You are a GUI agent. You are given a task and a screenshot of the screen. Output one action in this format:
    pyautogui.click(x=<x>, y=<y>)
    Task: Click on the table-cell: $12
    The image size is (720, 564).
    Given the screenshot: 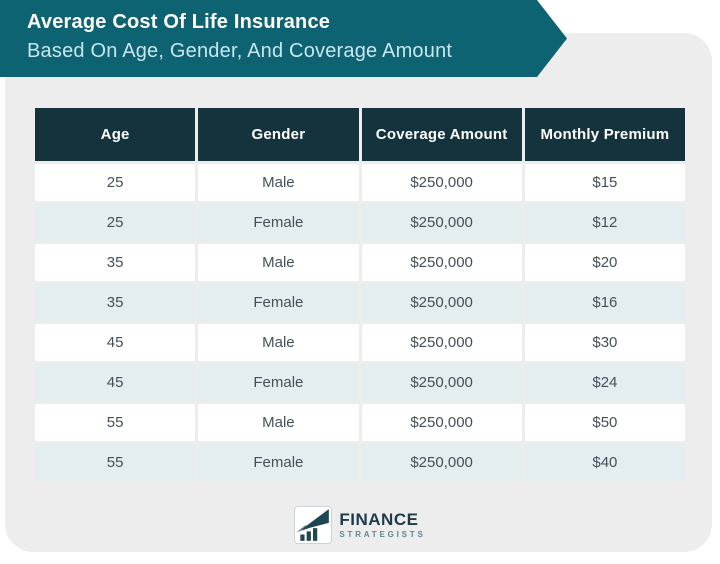 What is the action you would take?
    pyautogui.click(x=604, y=222)
    